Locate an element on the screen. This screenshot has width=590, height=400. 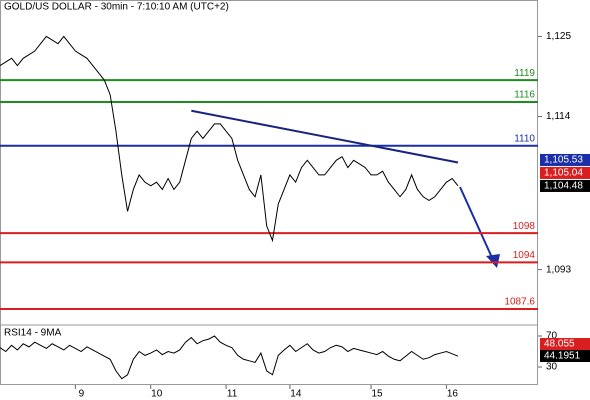
level-label: 1094 is located at coordinates (524, 255).